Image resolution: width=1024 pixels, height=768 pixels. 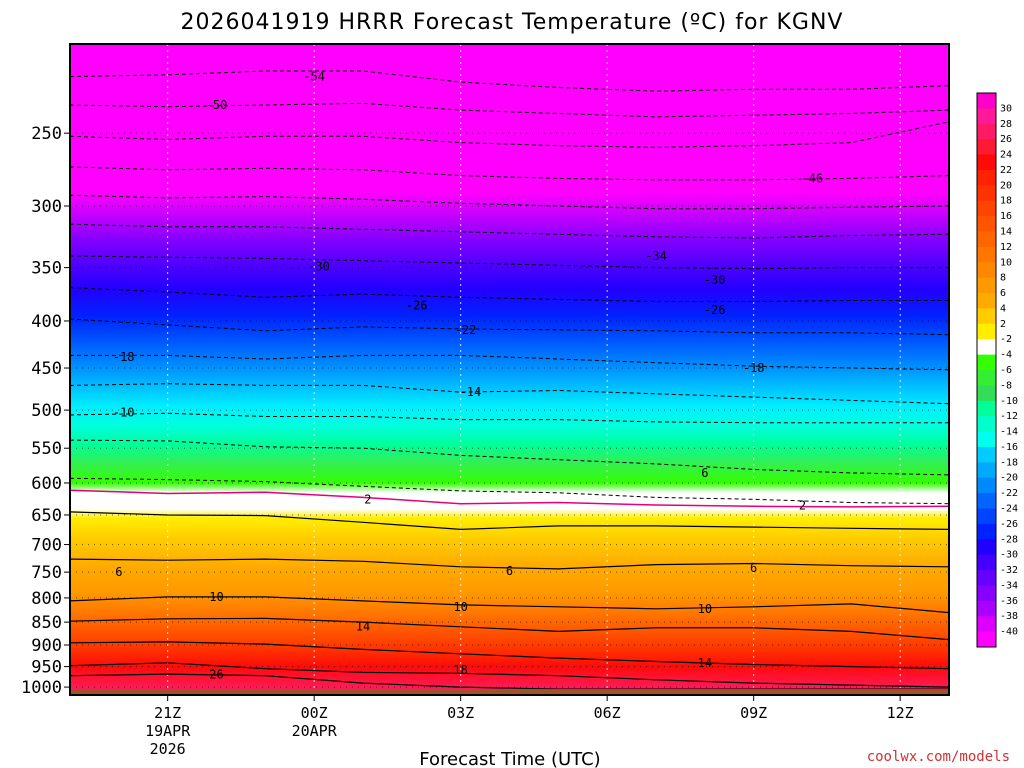 What do you see at coordinates (471, 392) in the screenshot?
I see `contour-label: -14` at bounding box center [471, 392].